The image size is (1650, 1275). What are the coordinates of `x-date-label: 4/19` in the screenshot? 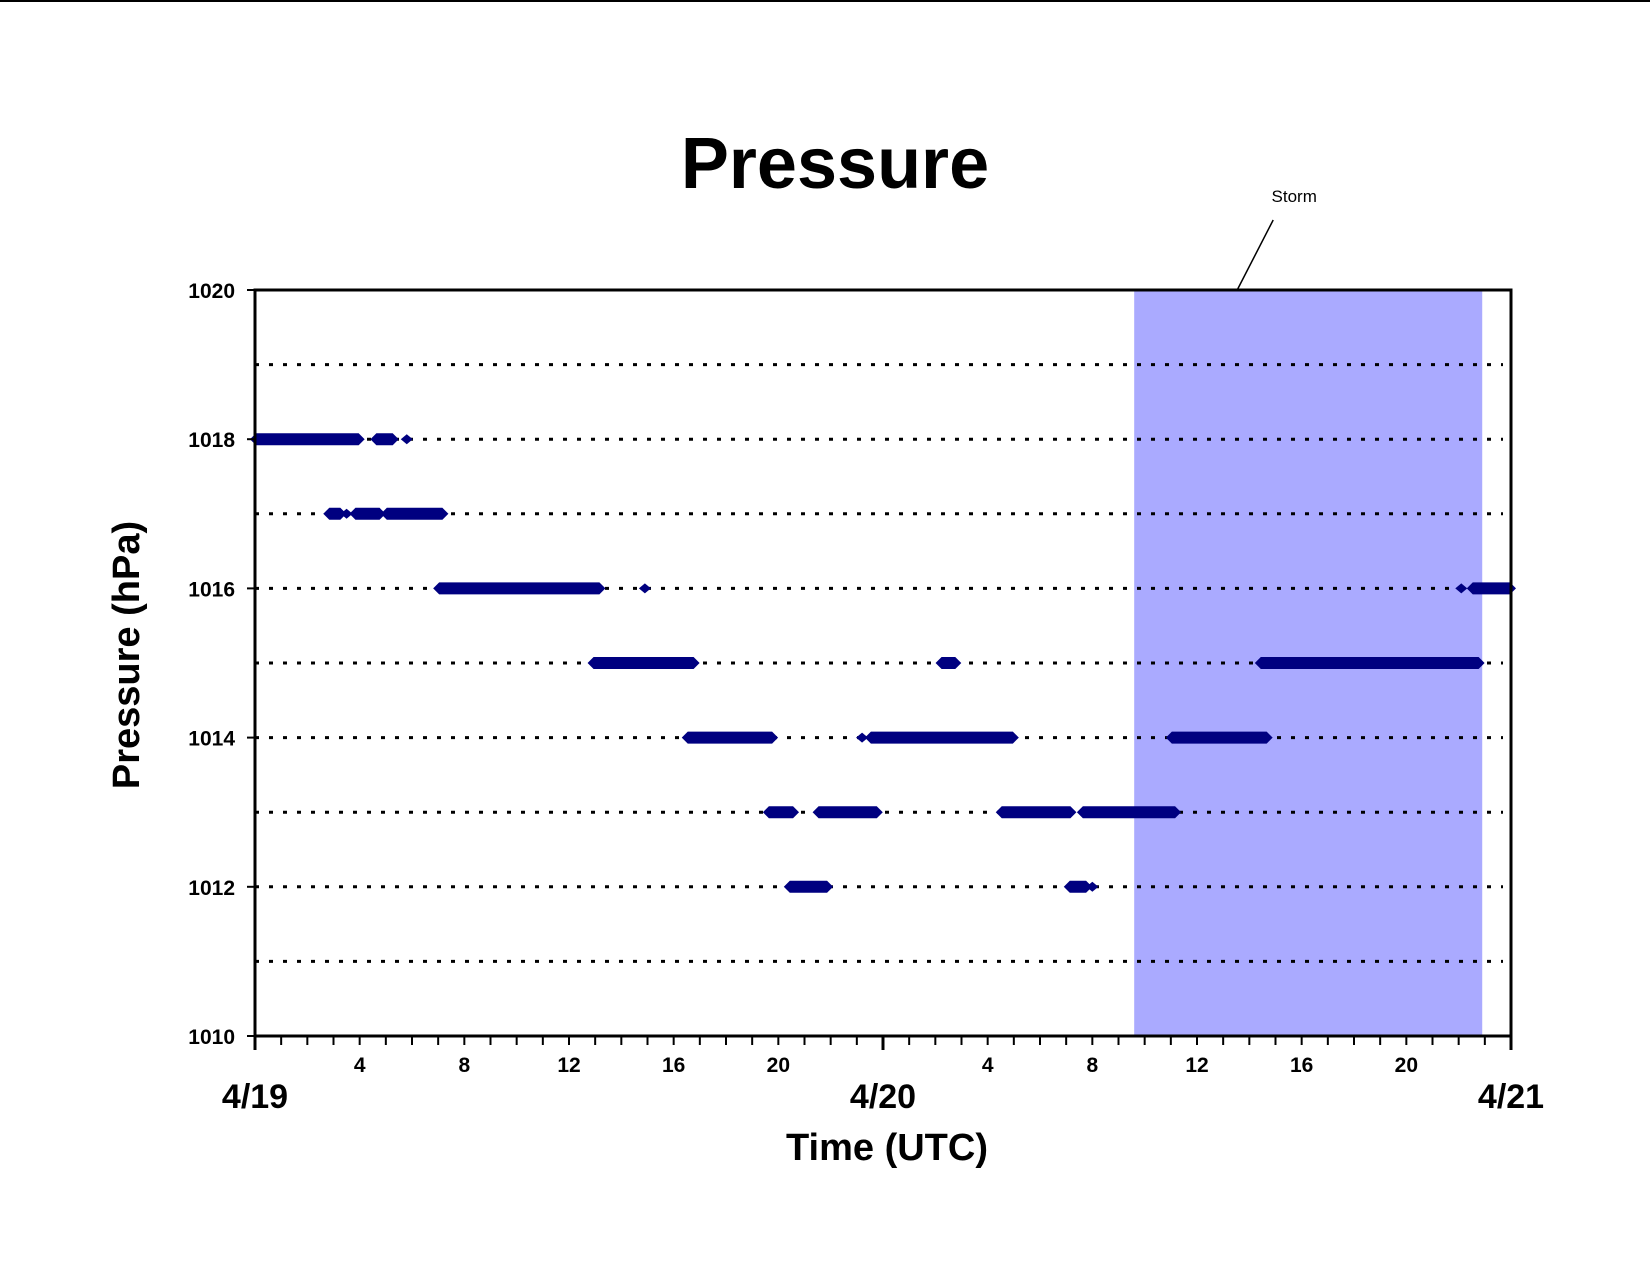 It's located at (255, 1097).